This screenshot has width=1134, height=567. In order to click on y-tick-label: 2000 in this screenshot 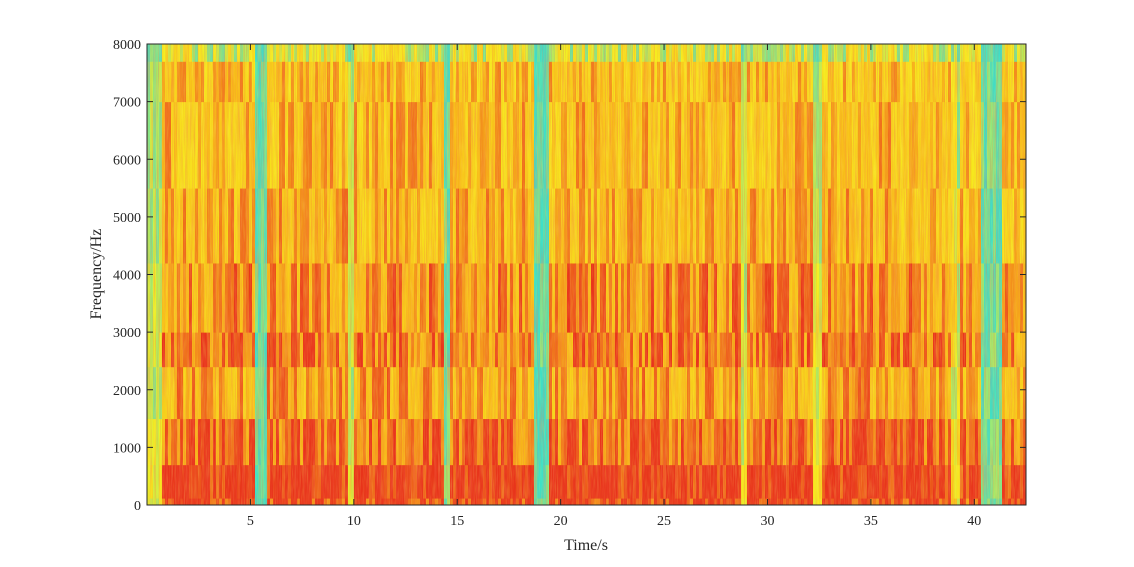, I will do `click(127, 391)`.